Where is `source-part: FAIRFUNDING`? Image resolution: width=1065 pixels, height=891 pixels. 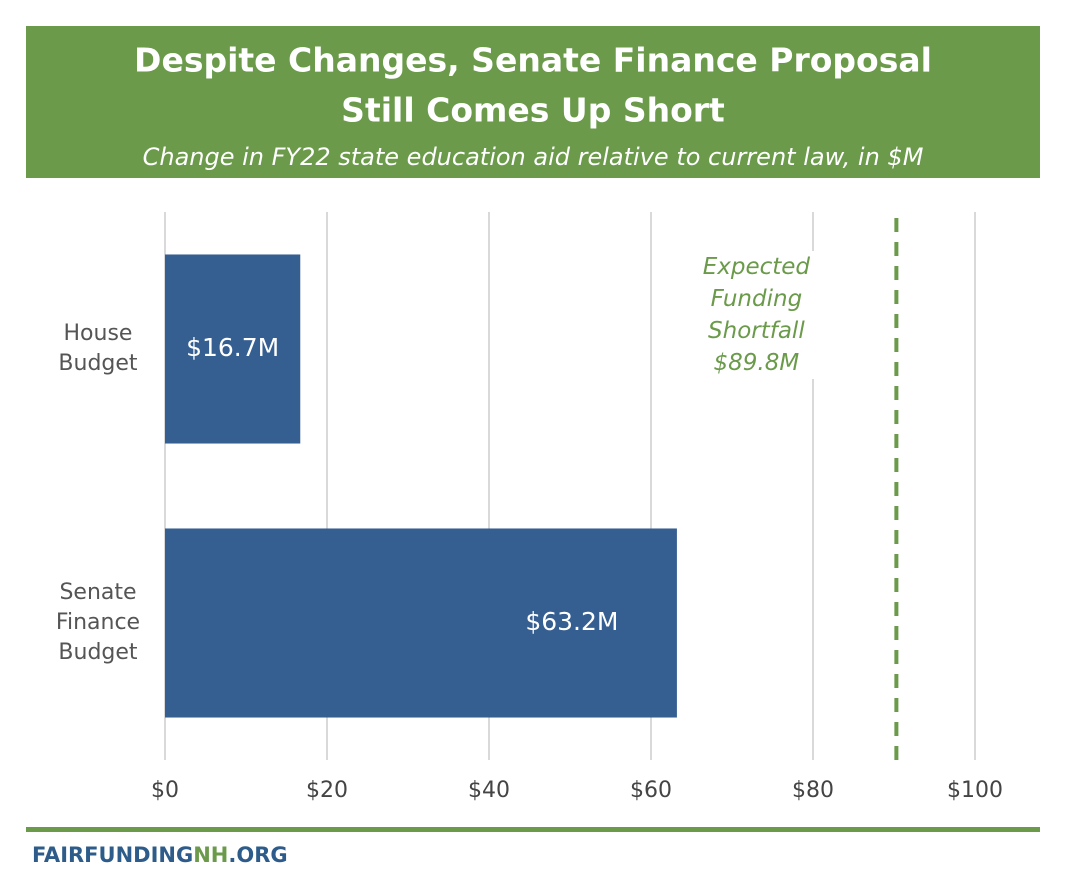
source-part: FAIRFUNDING is located at coordinates (113, 855).